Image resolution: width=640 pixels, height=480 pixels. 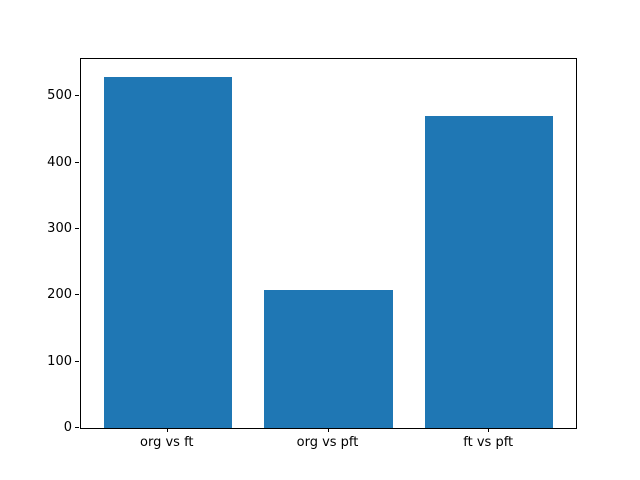 I want to click on y-tick-label: 500, so click(x=59, y=96).